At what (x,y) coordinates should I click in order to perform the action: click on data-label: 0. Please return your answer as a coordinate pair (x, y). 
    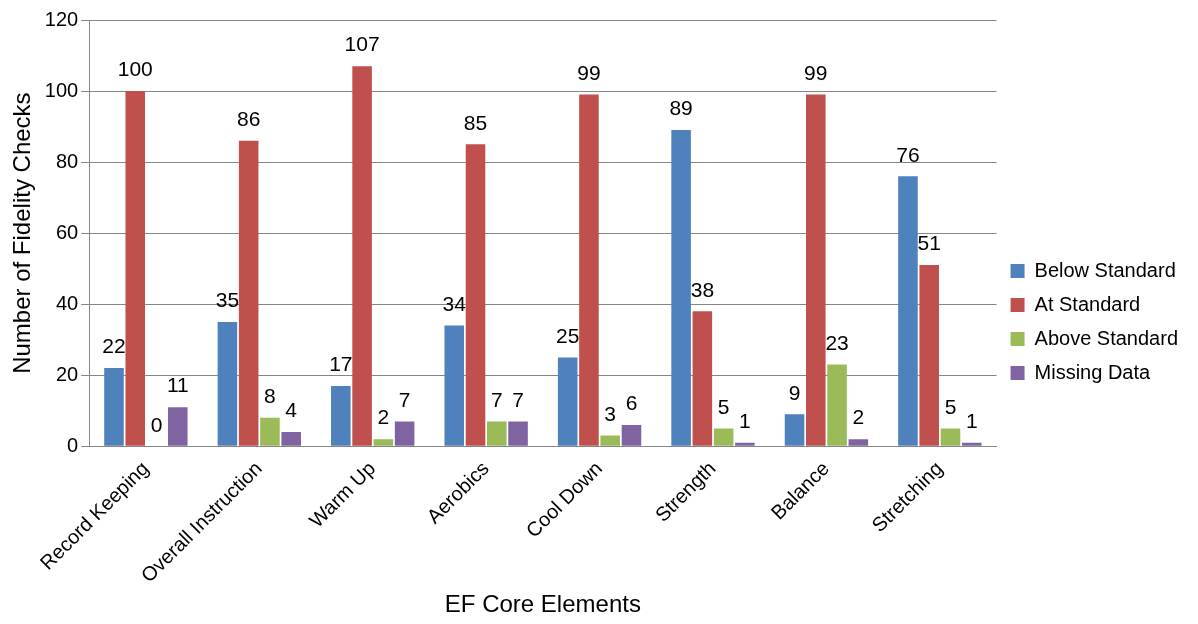
    Looking at the image, I should click on (156, 424).